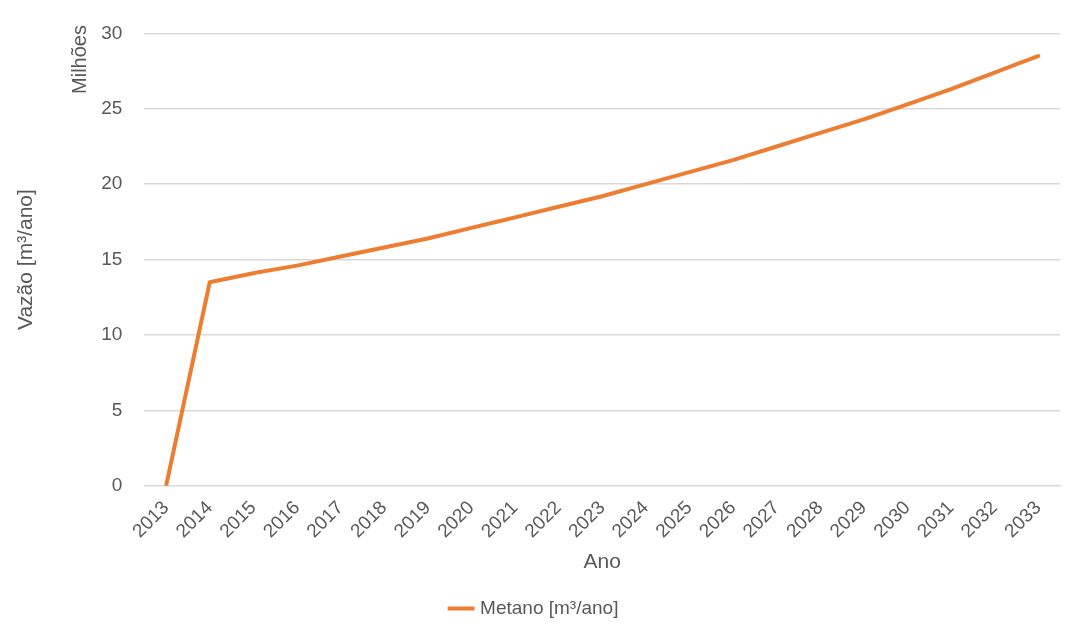 The width and height of the screenshot is (1065, 633). Describe the element at coordinates (112, 258) in the screenshot. I see `y-tick-label: 15` at that location.